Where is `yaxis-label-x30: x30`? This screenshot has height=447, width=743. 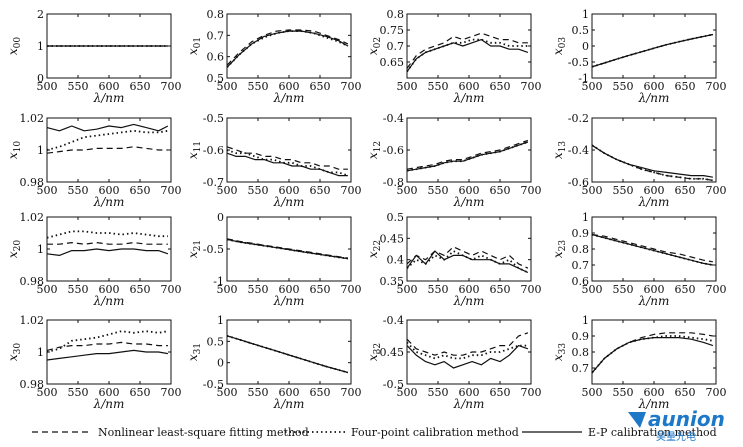
yaxis-label-x30: x30 is located at coordinates (14, 352).